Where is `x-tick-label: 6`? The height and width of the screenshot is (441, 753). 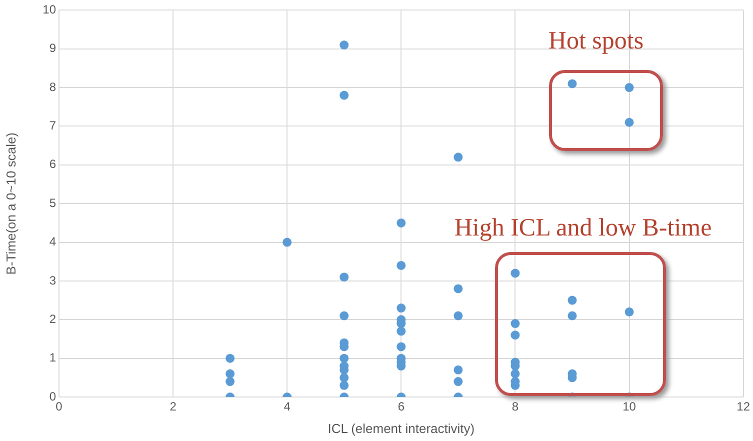
x-tick-label: 6 is located at coordinates (401, 407).